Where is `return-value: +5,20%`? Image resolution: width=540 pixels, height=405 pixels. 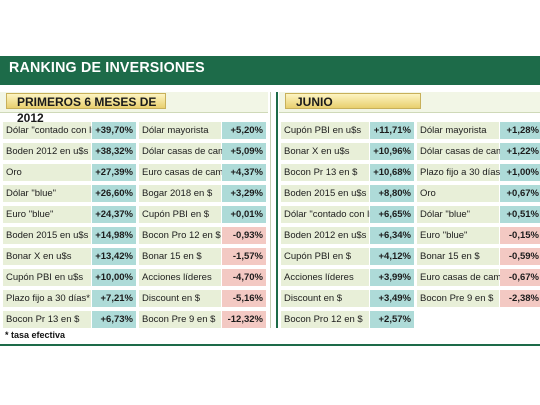
return-value: +5,20% is located at coordinates (244, 130).